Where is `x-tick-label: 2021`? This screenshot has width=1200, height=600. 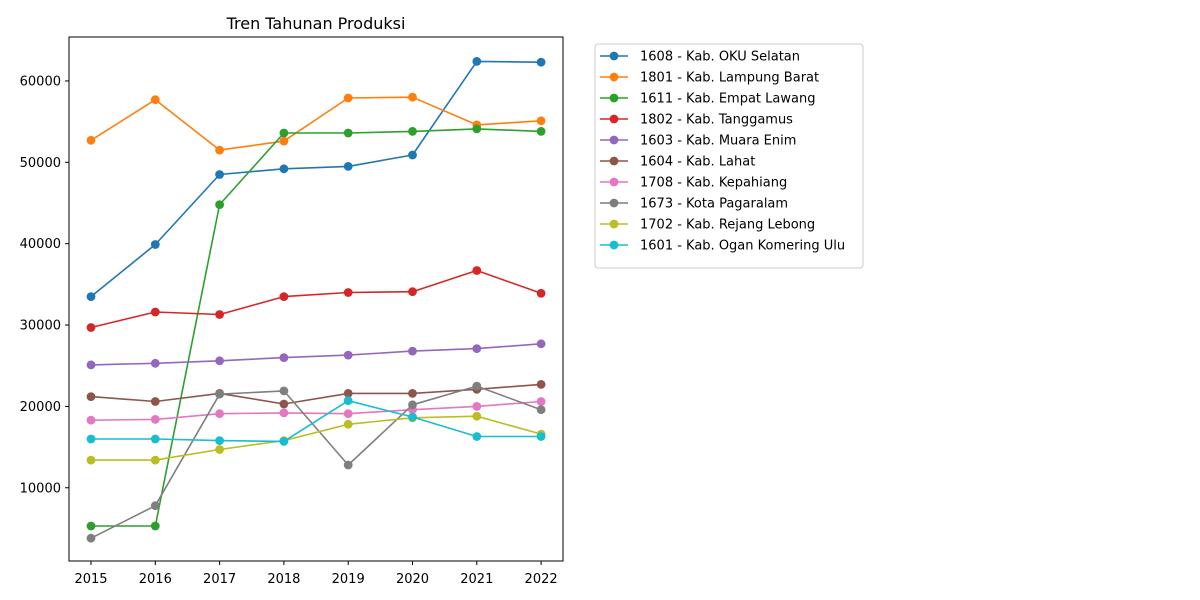 x-tick-label: 2021 is located at coordinates (476, 579).